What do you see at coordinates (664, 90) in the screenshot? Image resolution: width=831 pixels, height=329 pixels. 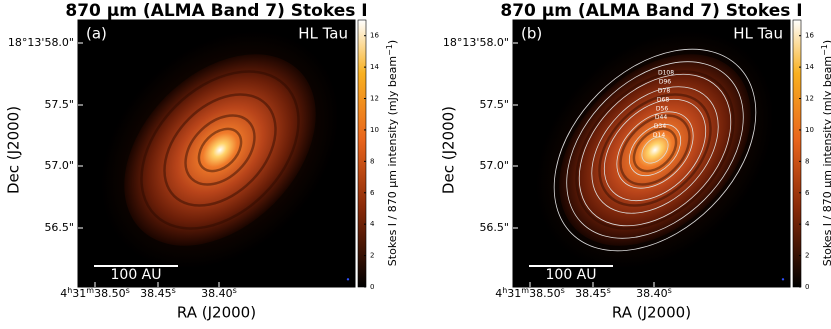 I see `contour-label: D78` at bounding box center [664, 90].